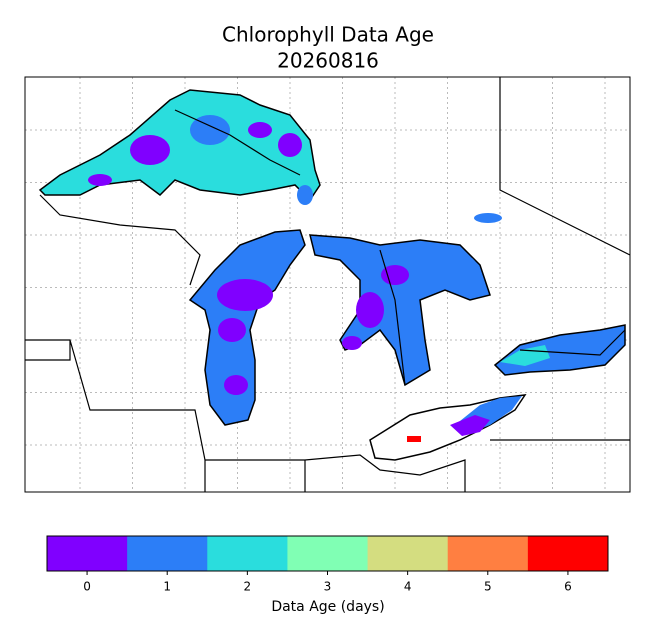  Describe the element at coordinates (327, 607) in the screenshot. I see `colorbar-label: Data Age (days)` at that location.